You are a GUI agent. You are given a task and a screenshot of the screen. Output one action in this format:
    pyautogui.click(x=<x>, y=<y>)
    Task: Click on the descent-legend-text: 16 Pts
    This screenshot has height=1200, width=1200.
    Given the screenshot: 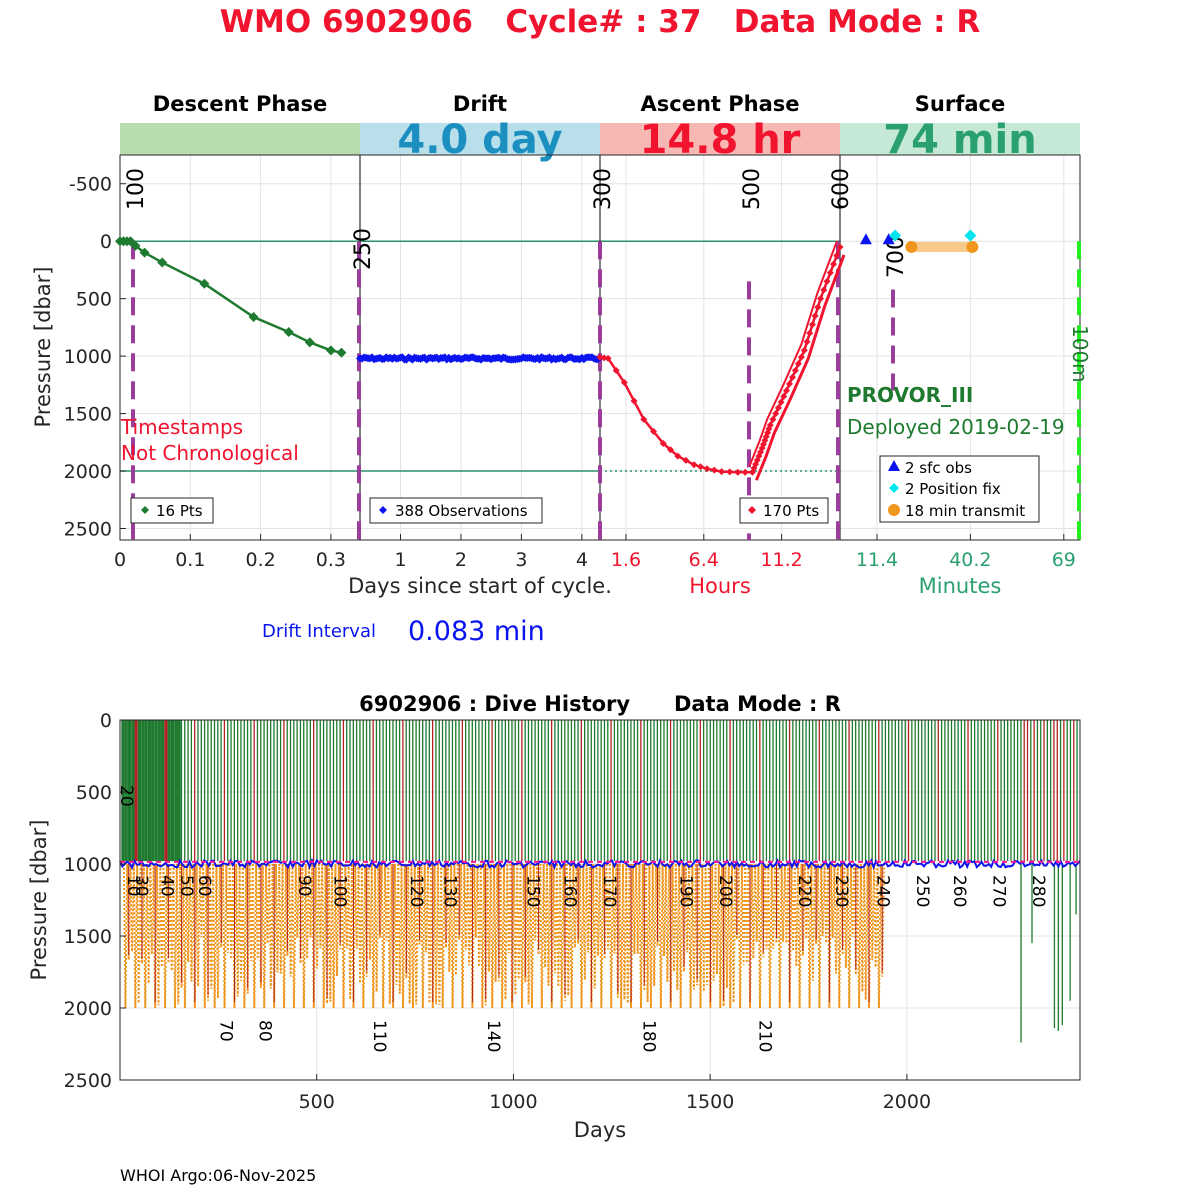 What is the action you would take?
    pyautogui.click(x=179, y=511)
    